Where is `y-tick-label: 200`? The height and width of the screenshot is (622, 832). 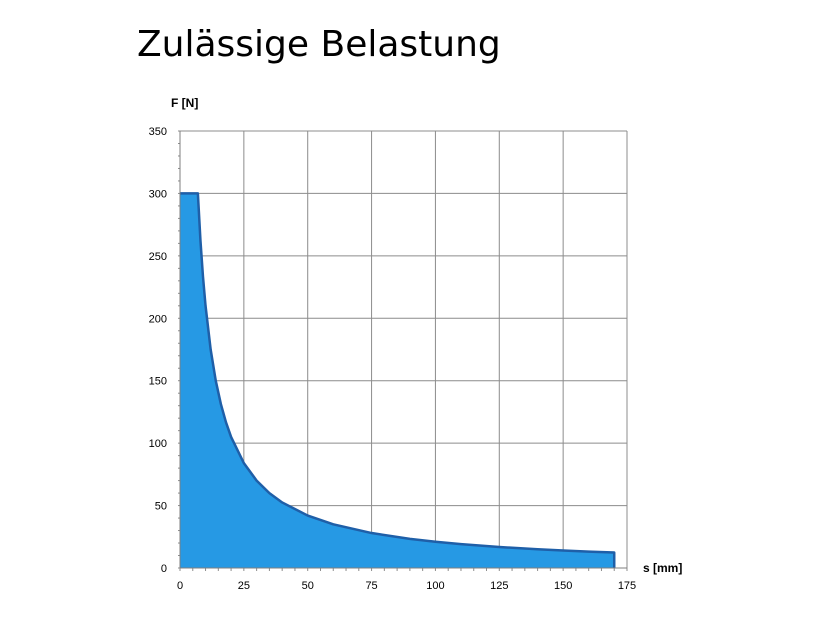 y-tick-label: 200 is located at coordinates (158, 319).